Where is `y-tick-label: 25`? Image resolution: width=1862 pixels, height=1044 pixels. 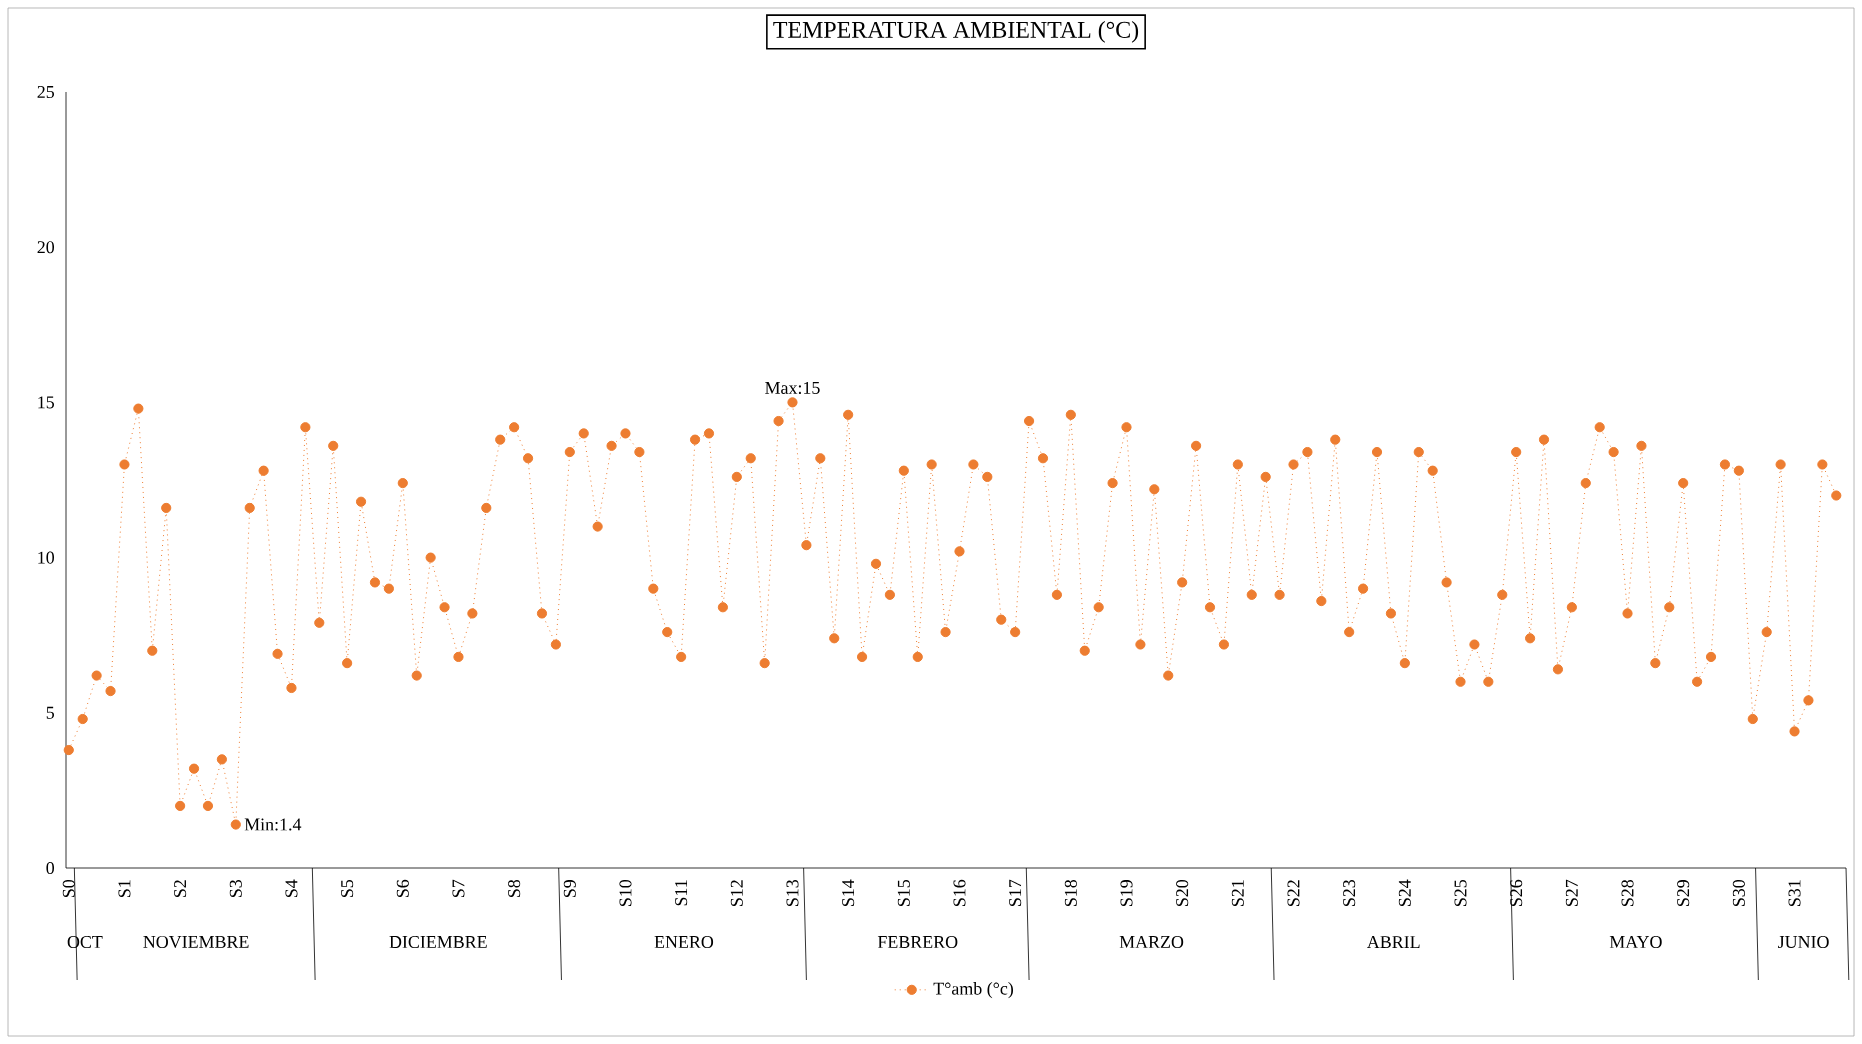 y-tick-label: 25 is located at coordinates (46, 92).